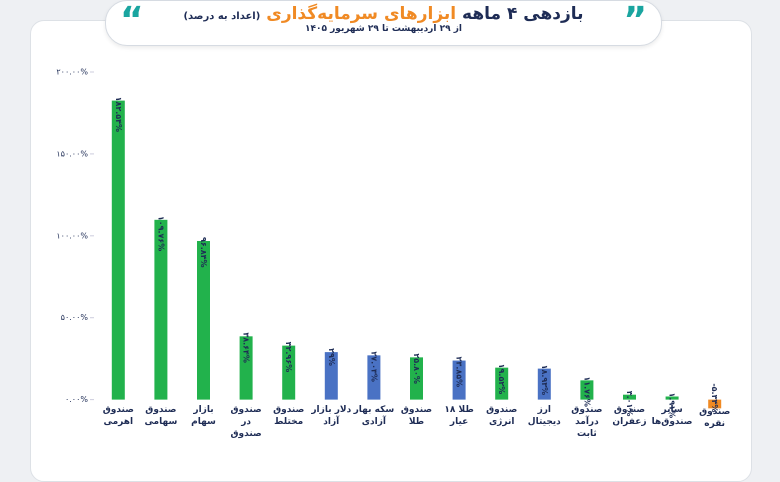 This screenshot has height=482, width=780. What do you see at coordinates (544, 380) in the screenshot?
I see `value-label: ۱۸.۹۳%` at bounding box center [544, 380].